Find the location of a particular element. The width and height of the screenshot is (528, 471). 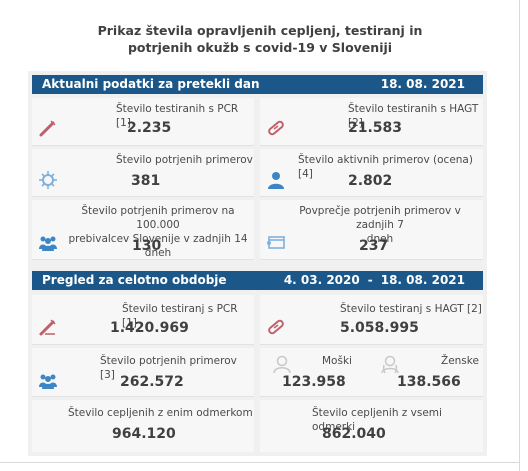

recent-pcr-label: Število testiranih s PCR [1] is located at coordinates (177, 116).